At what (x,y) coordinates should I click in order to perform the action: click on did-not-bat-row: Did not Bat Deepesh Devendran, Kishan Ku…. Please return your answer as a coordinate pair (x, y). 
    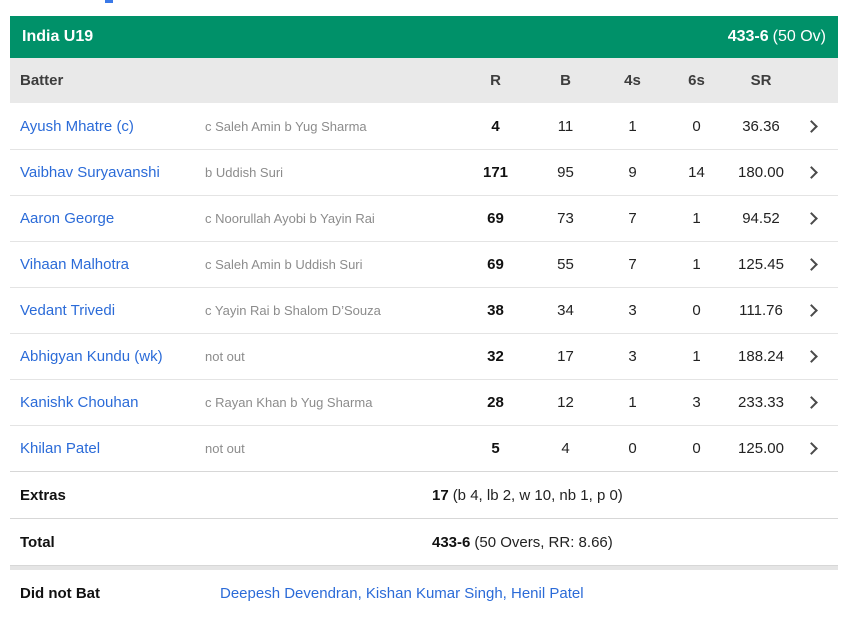
    Looking at the image, I should click on (424, 593).